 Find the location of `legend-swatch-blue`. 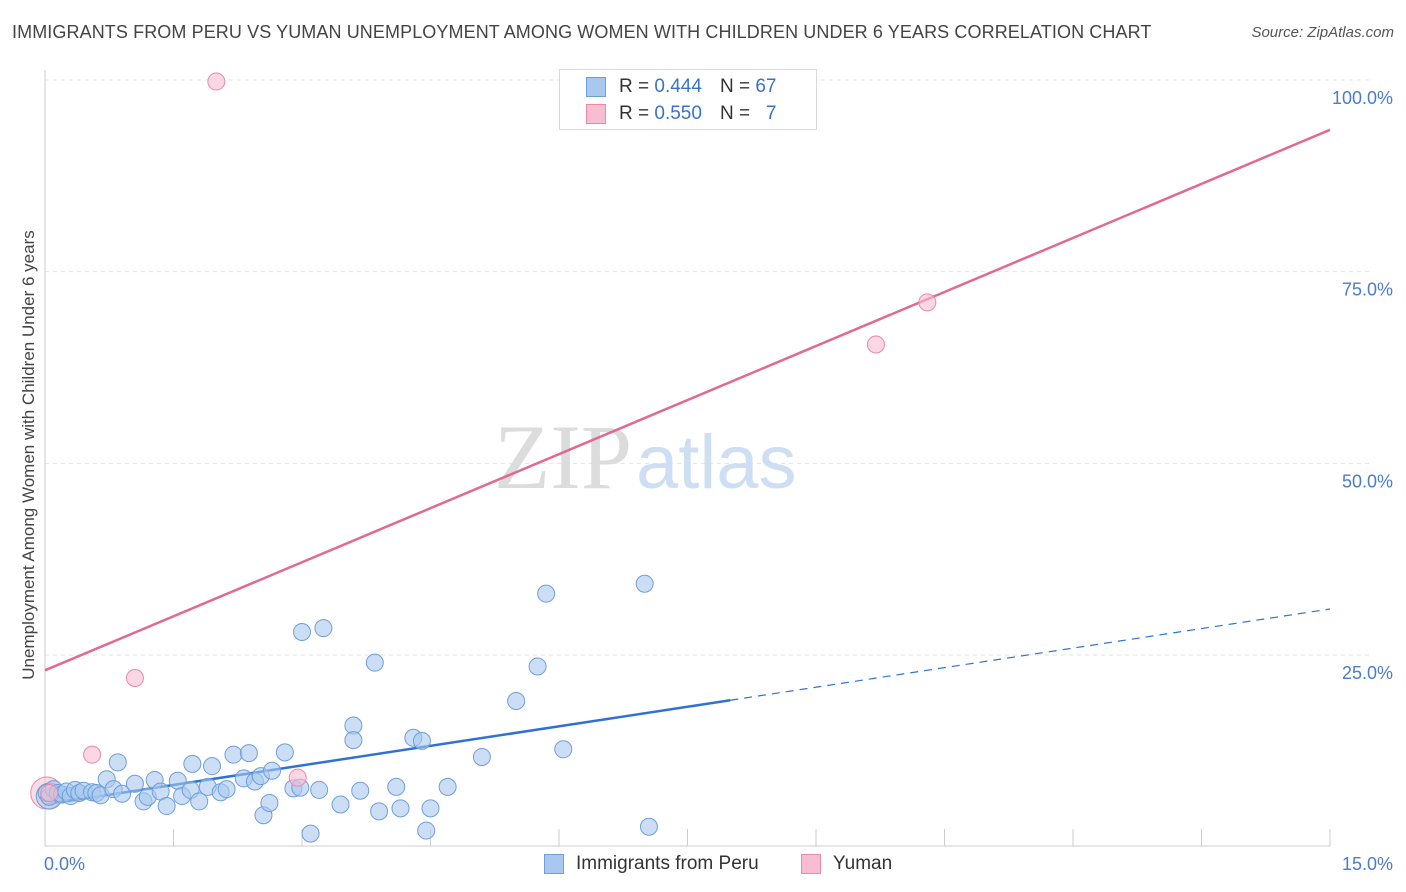

legend-swatch-blue is located at coordinates (596, 87).